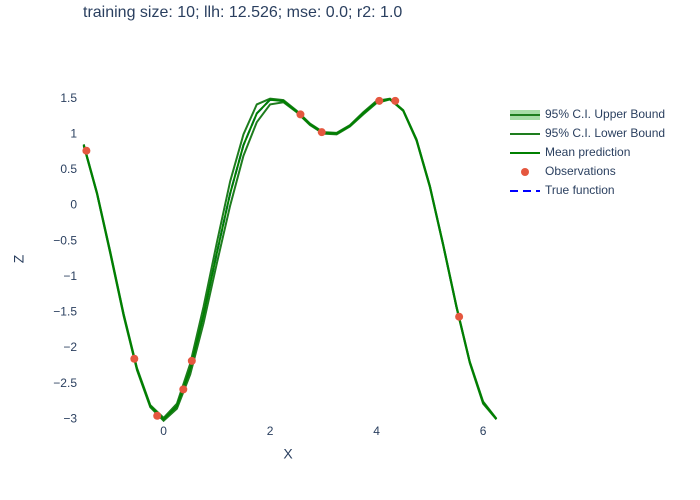 This screenshot has height=500, width=700. What do you see at coordinates (605, 114) in the screenshot?
I see `legend-label: 95% C.I. Upper Bound` at bounding box center [605, 114].